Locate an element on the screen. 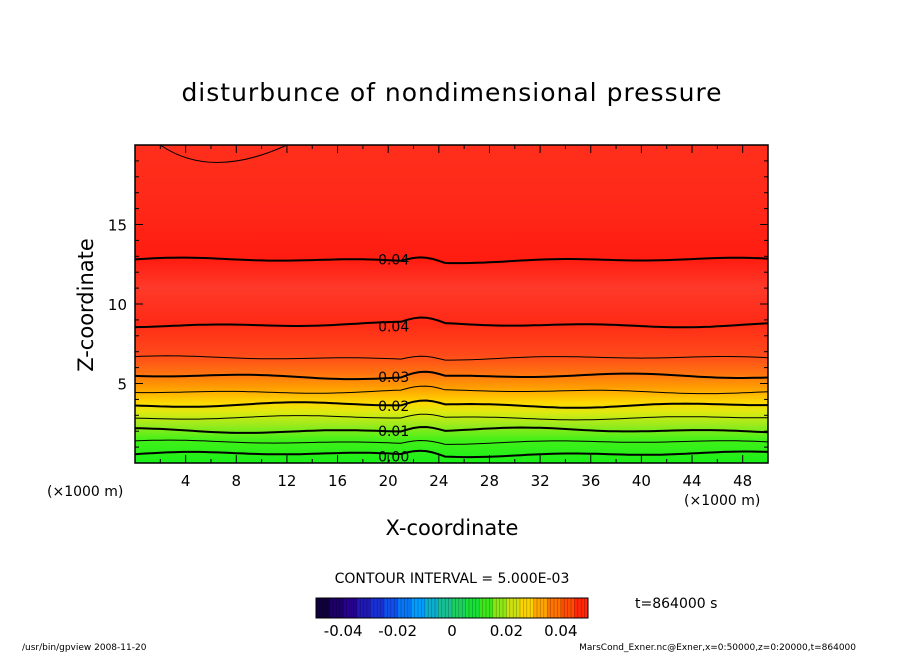 Image resolution: width=904 pixels, height=654 pixels. x-tick-label: 16 is located at coordinates (337, 481).